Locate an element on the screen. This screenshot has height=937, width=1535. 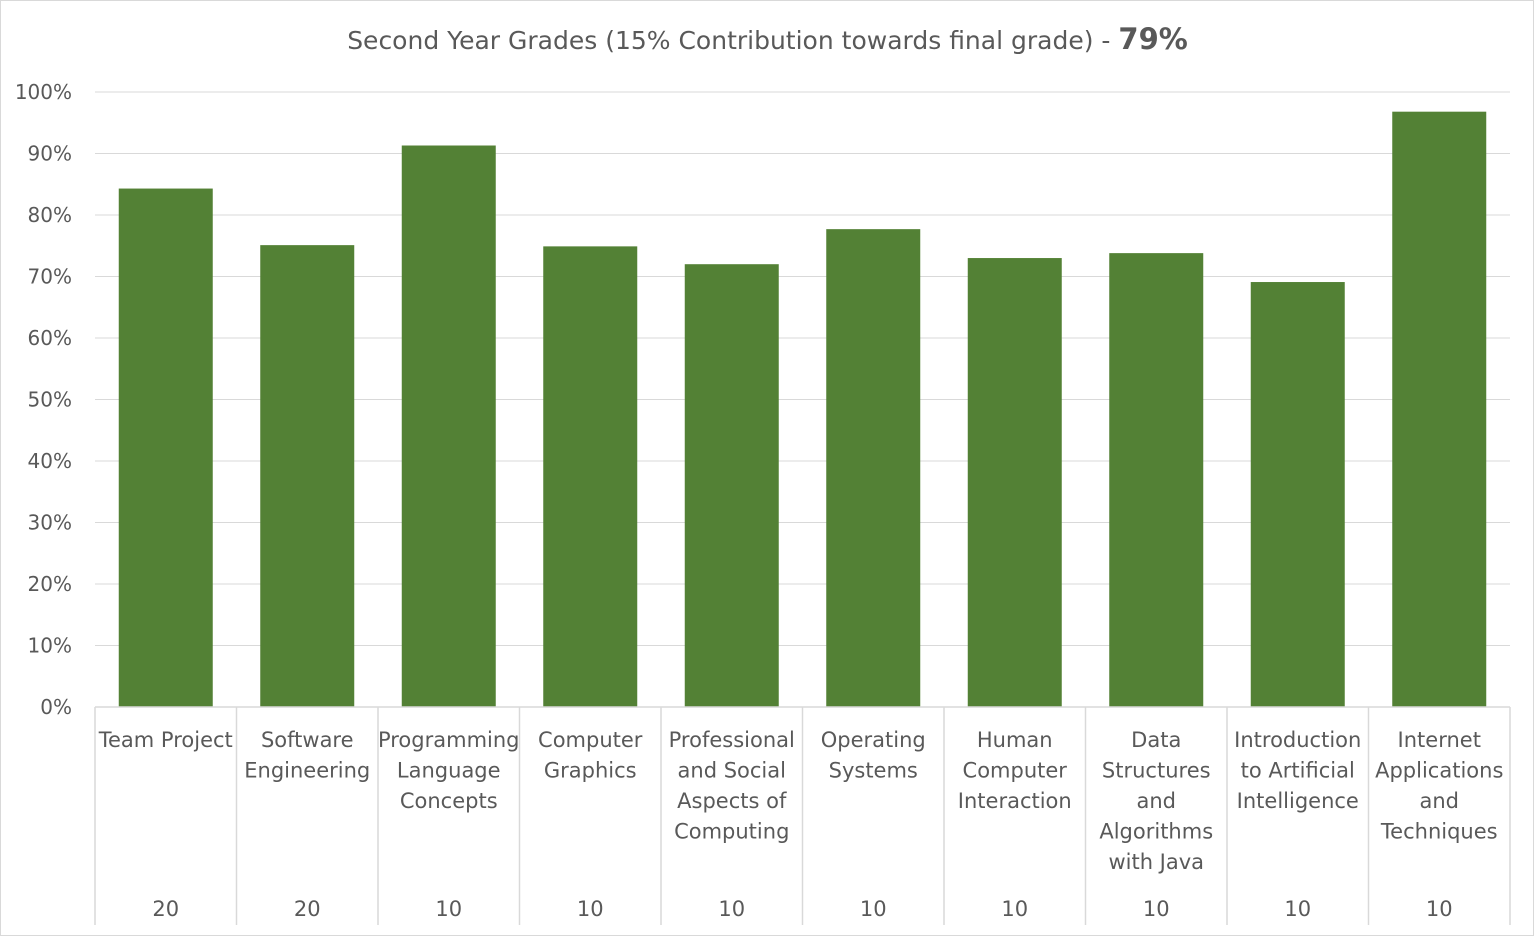
y-tick-label: 0% is located at coordinates (56, 707).